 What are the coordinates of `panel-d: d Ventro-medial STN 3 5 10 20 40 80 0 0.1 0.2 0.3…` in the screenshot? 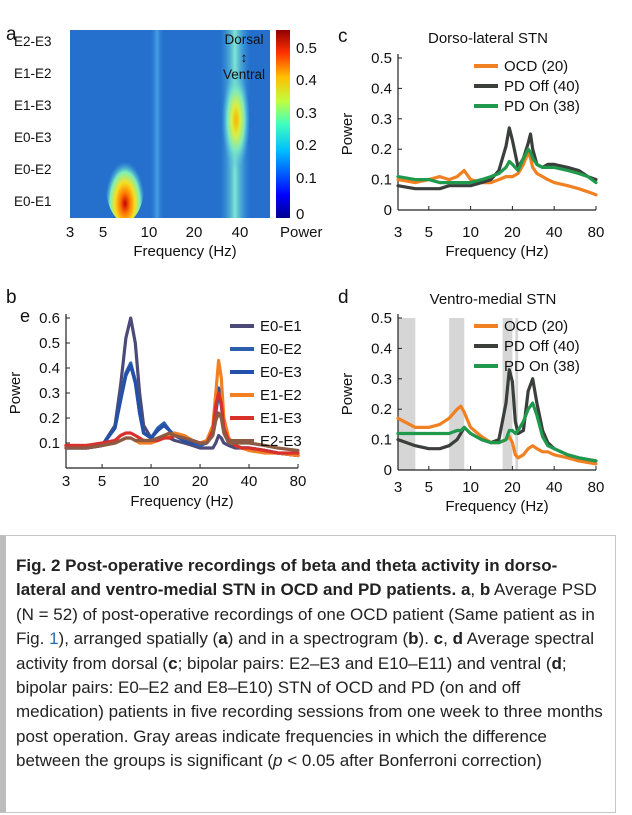 It's located at (471, 401).